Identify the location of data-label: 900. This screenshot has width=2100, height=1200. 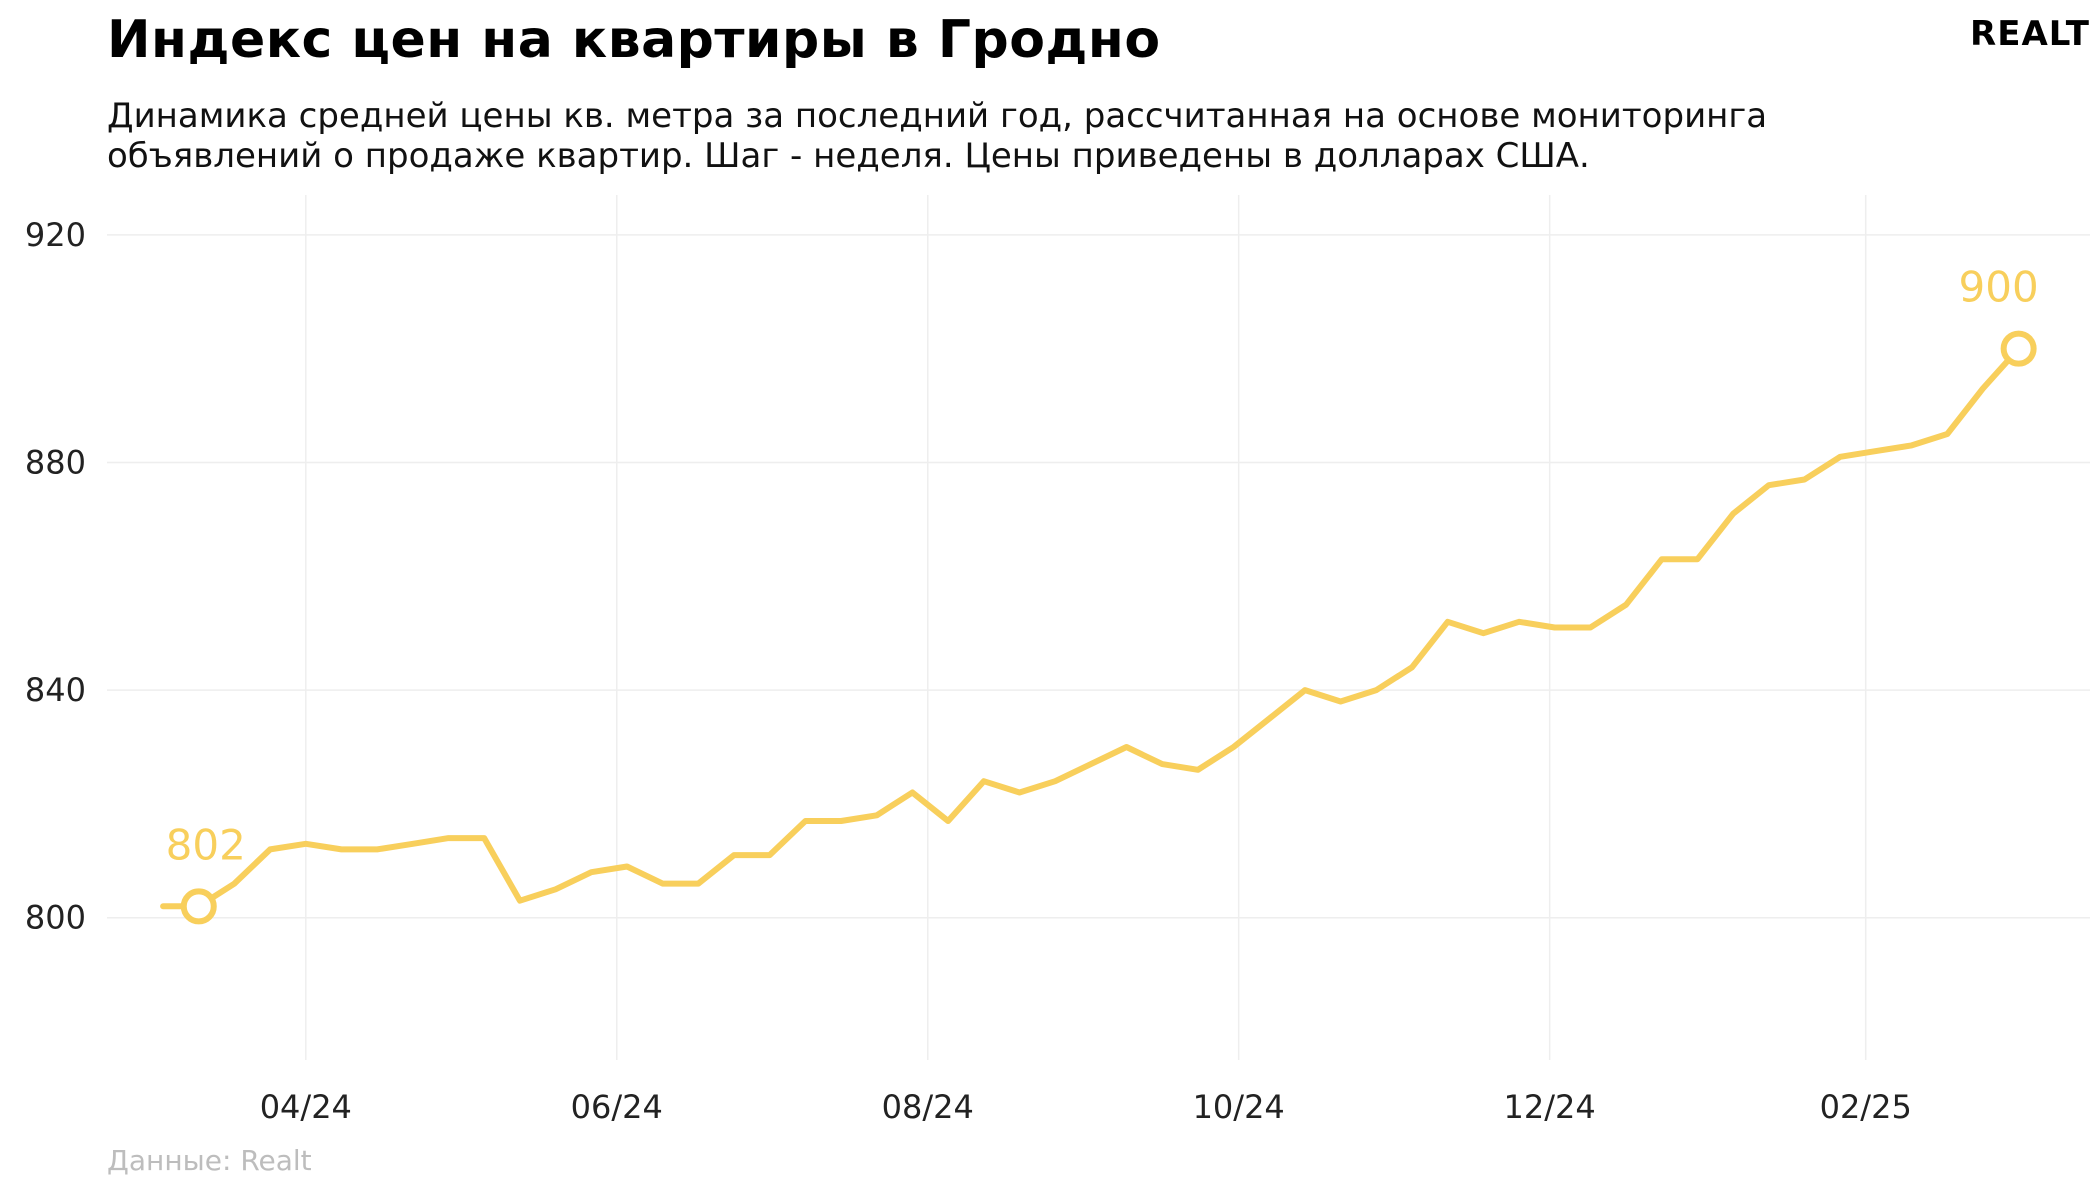
(1999, 287).